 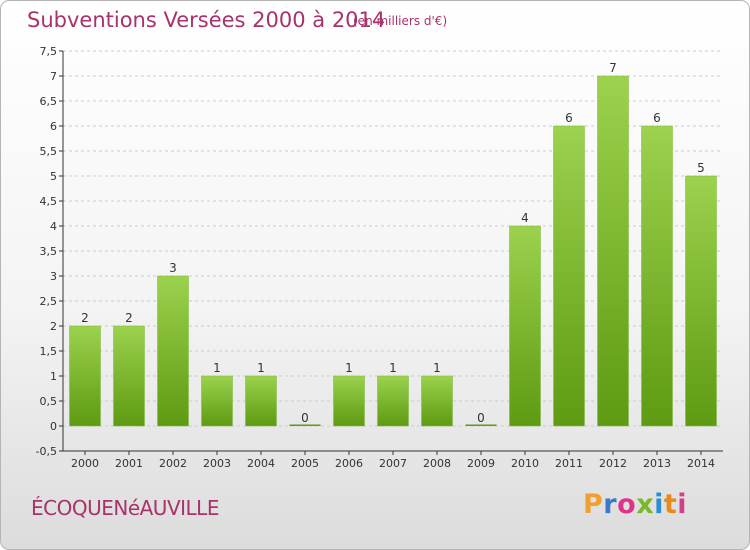 I want to click on proxiti-logo: Proxiti, so click(x=635, y=504).